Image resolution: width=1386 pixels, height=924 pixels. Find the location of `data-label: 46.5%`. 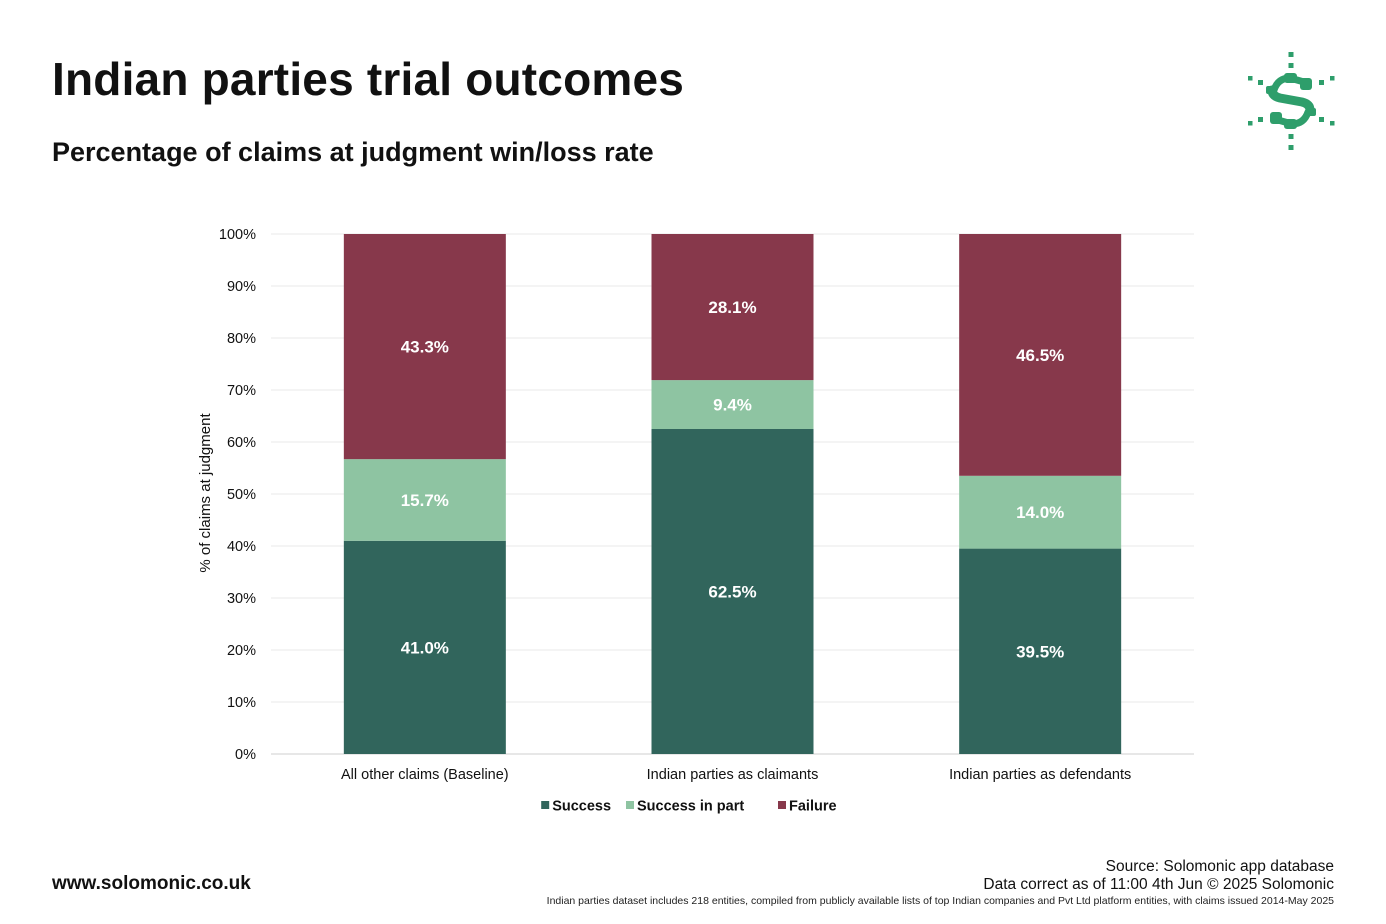

data-label: 46.5% is located at coordinates (1040, 355).